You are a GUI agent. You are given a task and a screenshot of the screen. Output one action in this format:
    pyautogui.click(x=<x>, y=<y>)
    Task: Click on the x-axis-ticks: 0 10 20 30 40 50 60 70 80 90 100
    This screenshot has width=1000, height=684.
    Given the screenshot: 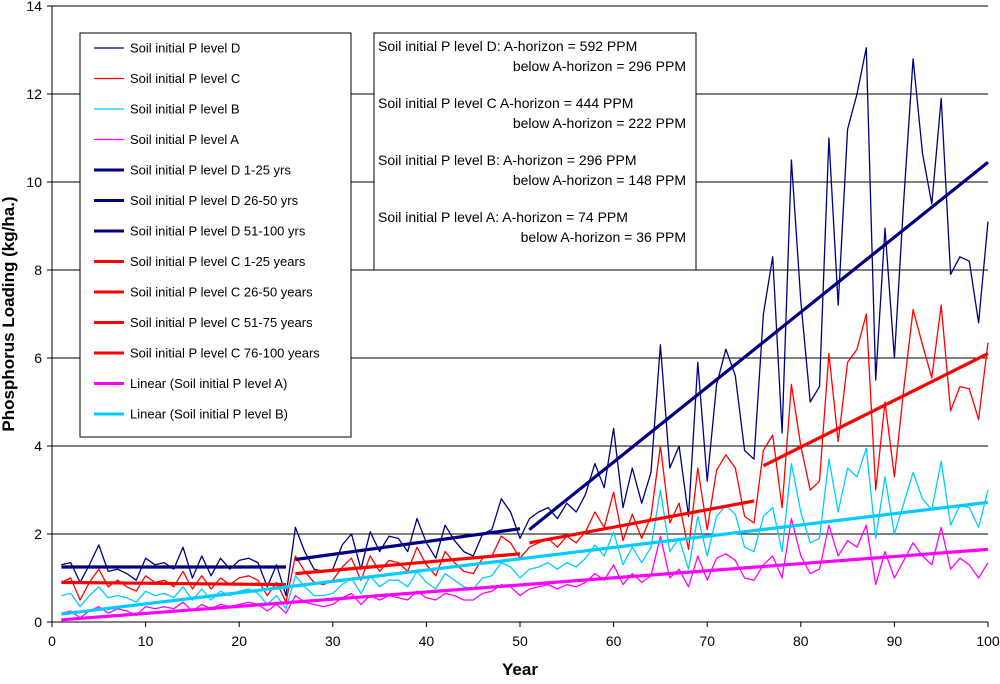 What is the action you would take?
    pyautogui.click(x=524, y=635)
    